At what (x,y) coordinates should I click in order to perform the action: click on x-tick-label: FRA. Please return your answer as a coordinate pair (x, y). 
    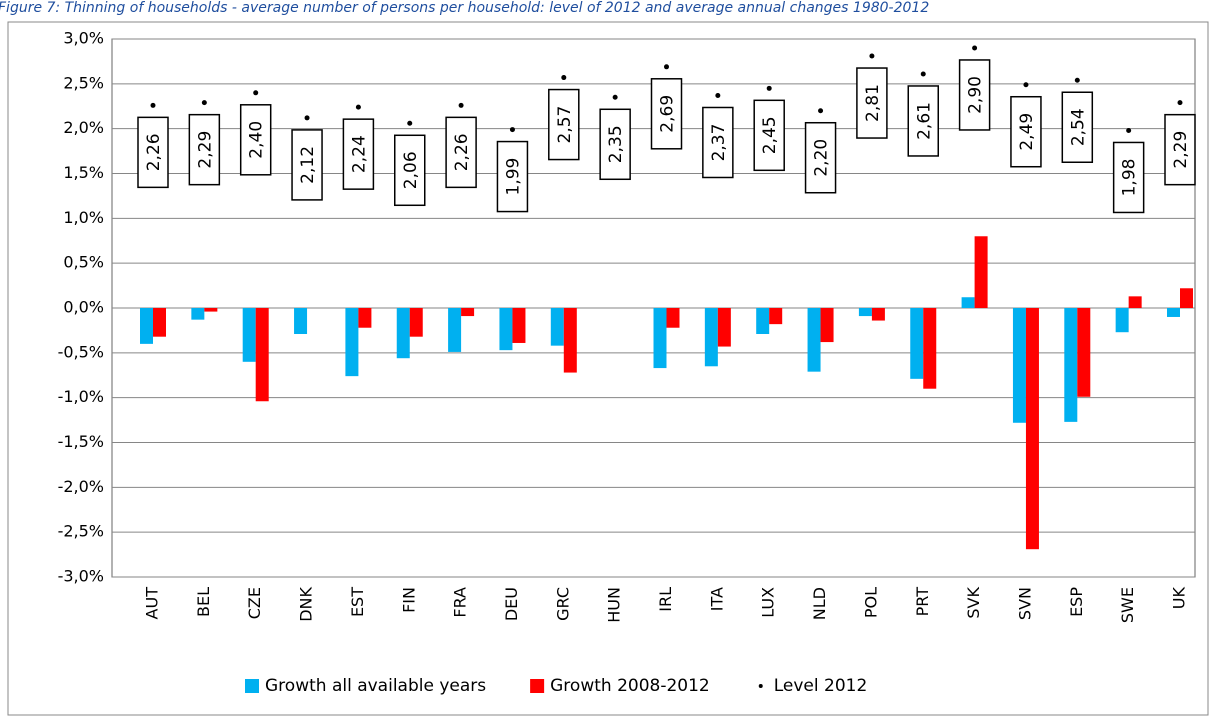
    Looking at the image, I should click on (460, 602).